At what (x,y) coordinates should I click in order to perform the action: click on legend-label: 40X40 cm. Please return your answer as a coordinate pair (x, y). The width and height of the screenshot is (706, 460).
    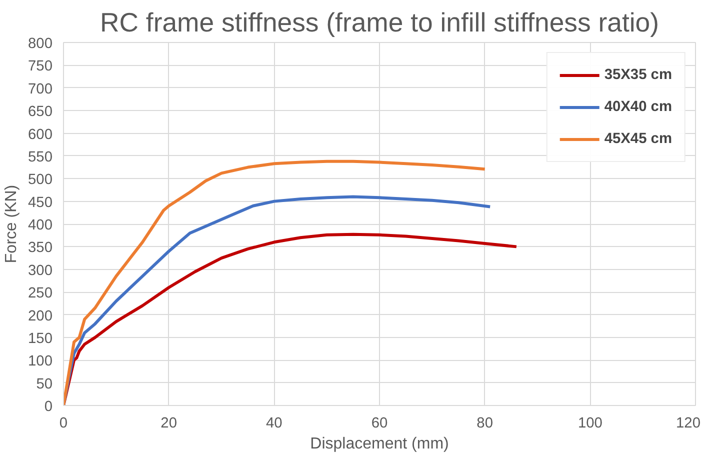
    Looking at the image, I should click on (638, 107).